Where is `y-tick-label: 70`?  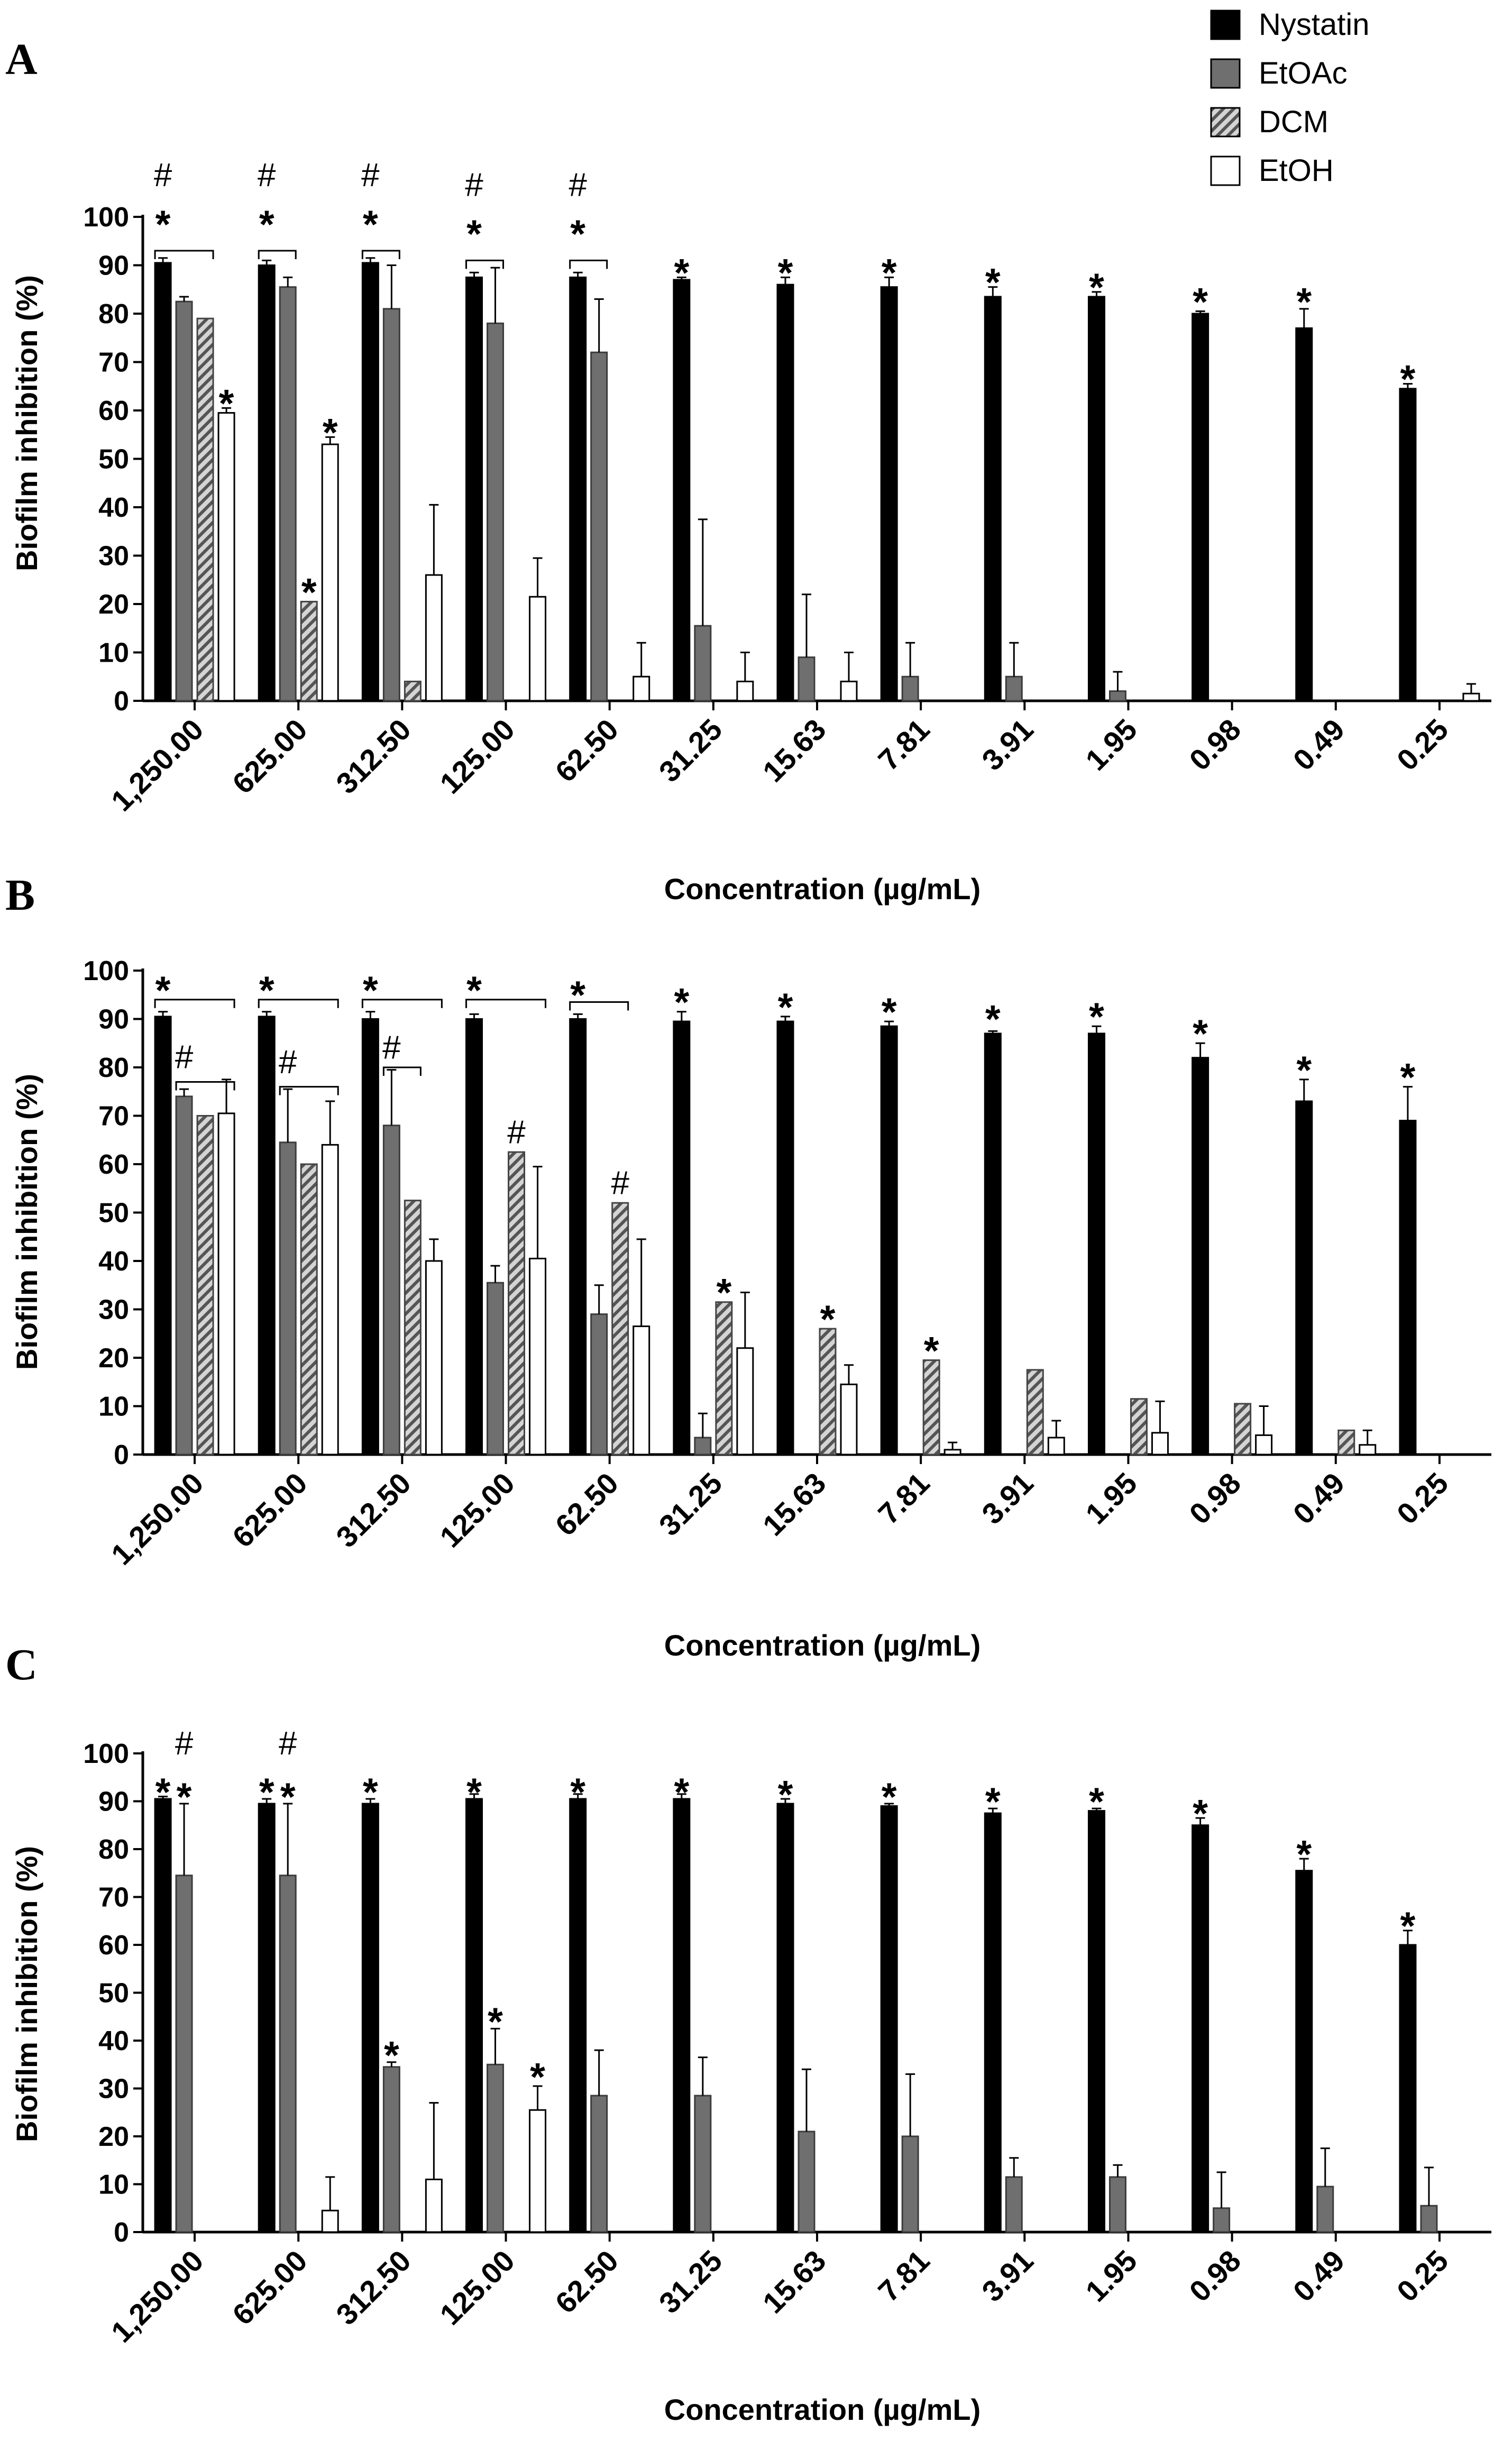 y-tick-label: 70 is located at coordinates (113, 1116).